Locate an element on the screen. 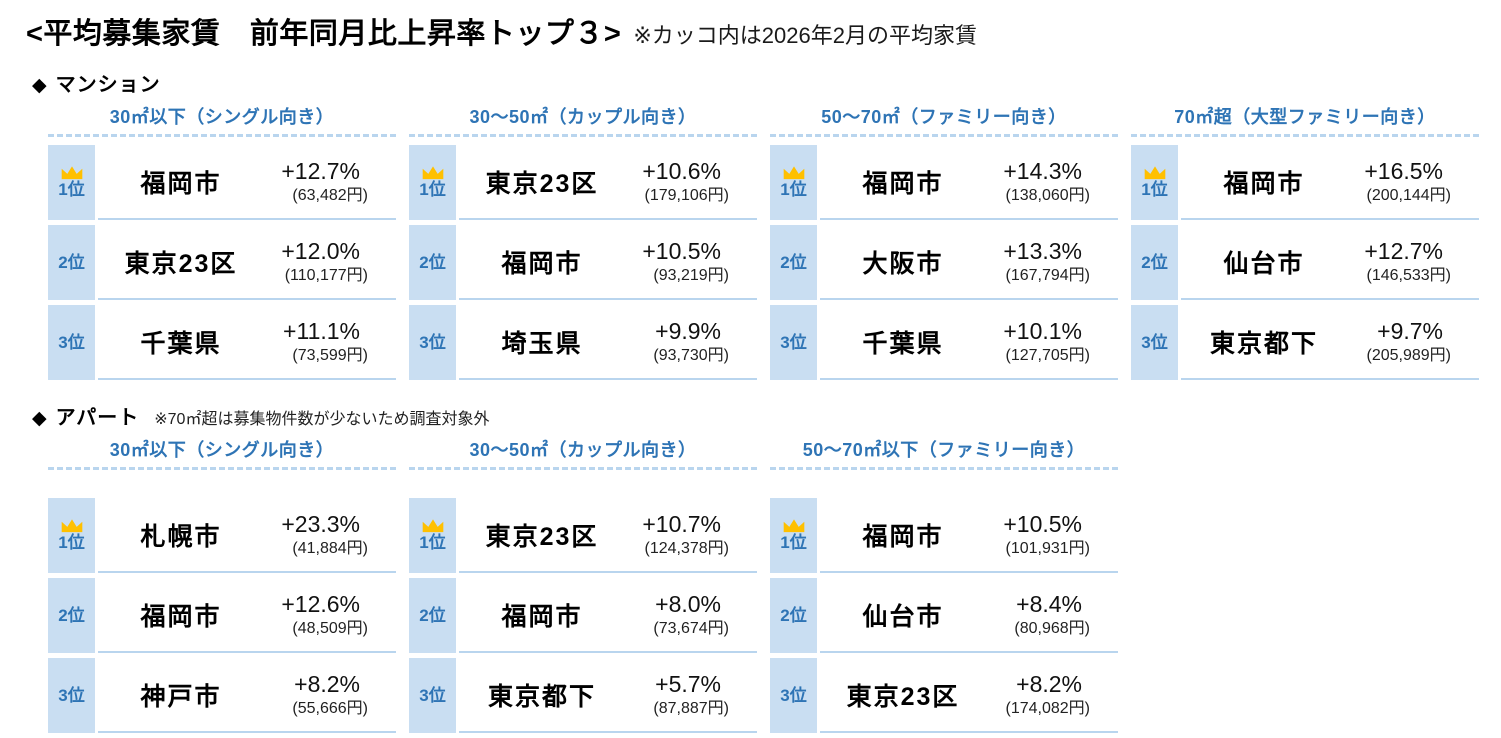 The width and height of the screenshot is (1501, 738). row-body: 福岡市 +16.5% (200,144円) is located at coordinates (1330, 182).